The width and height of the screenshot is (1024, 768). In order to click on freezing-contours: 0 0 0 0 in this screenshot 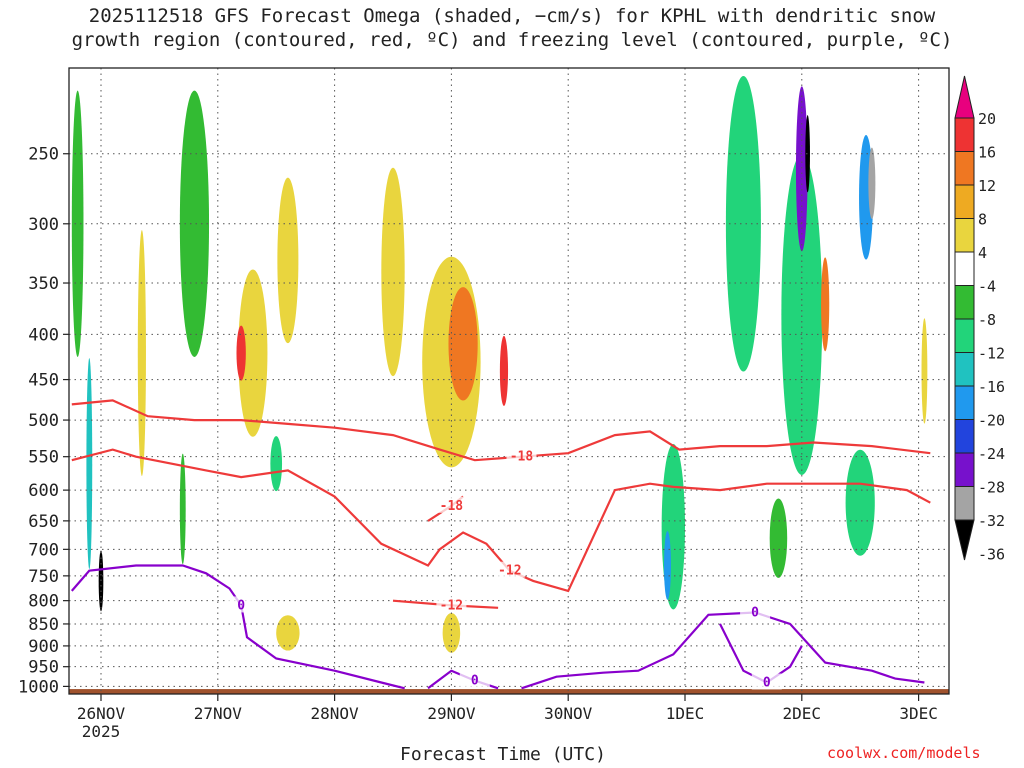, I will do `click(497, 627)`.